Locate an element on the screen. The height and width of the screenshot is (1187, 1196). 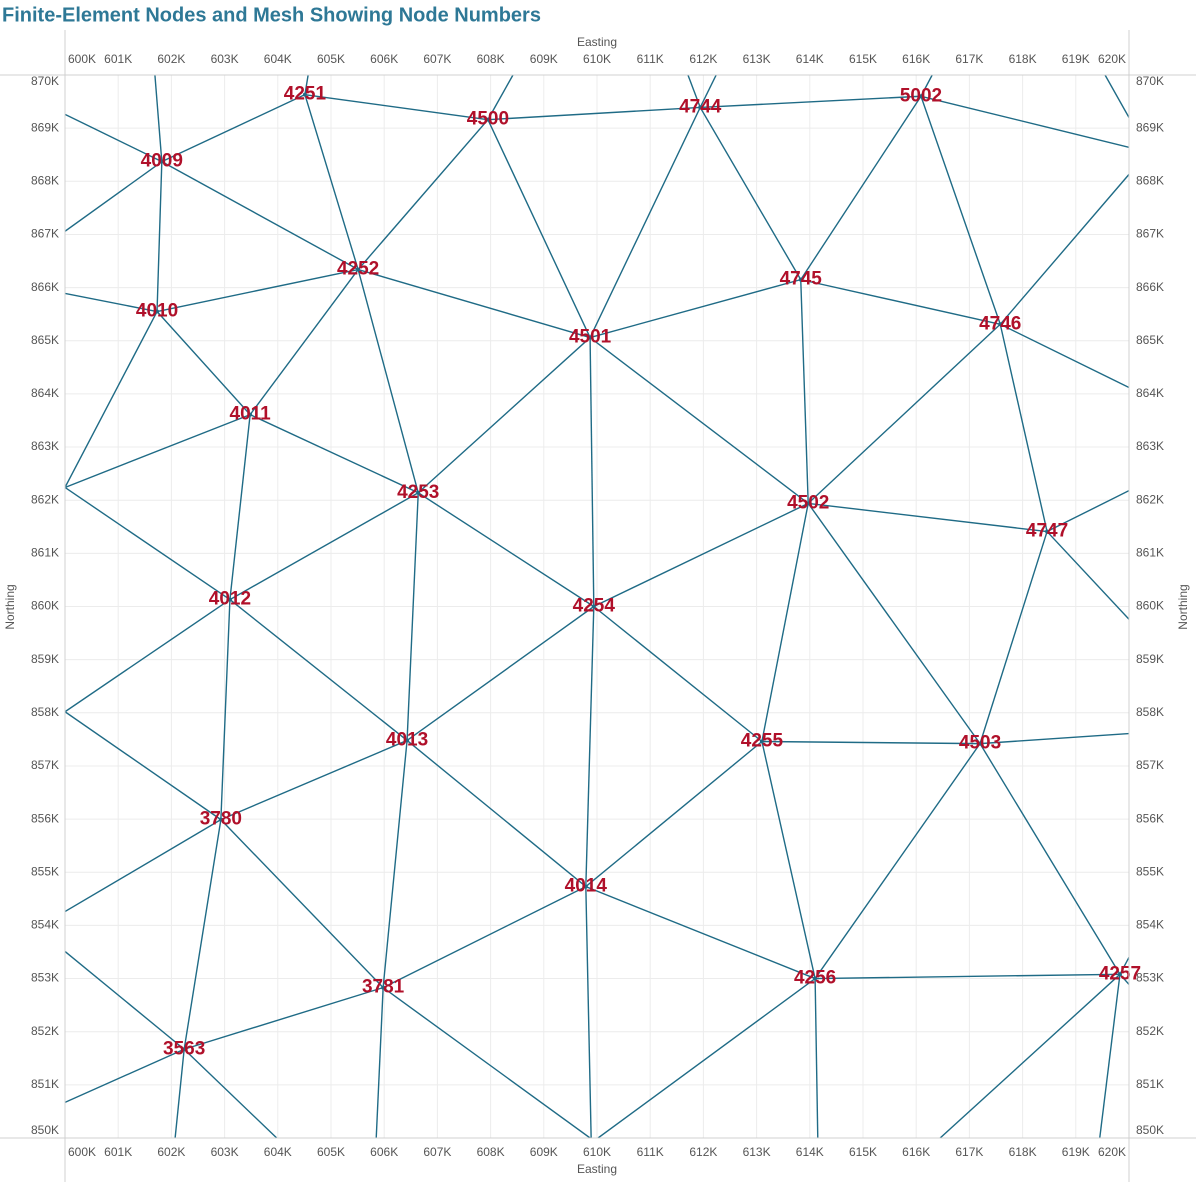
node-label: 4257 is located at coordinates (1120, 973).